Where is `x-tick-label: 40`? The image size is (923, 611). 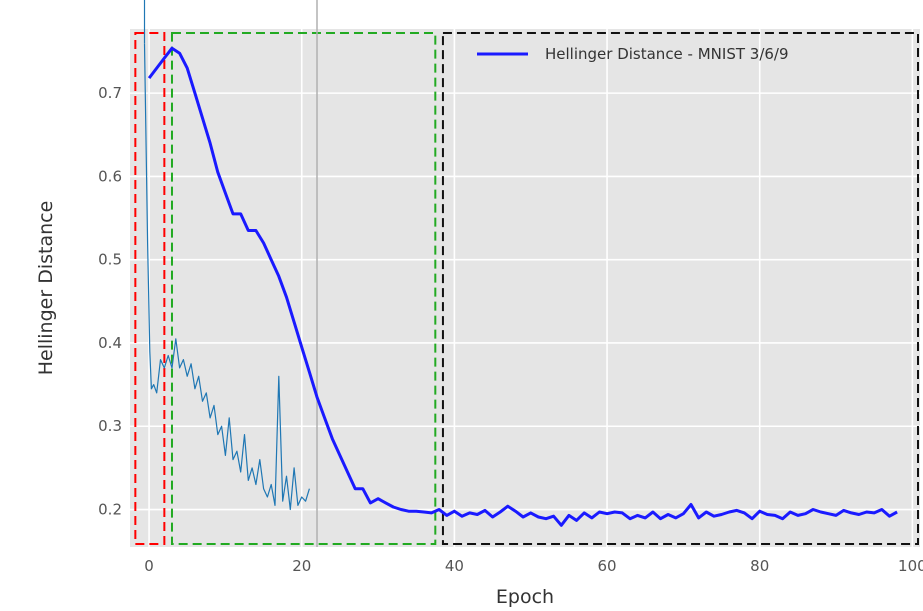 x-tick-label: 40 is located at coordinates (454, 566).